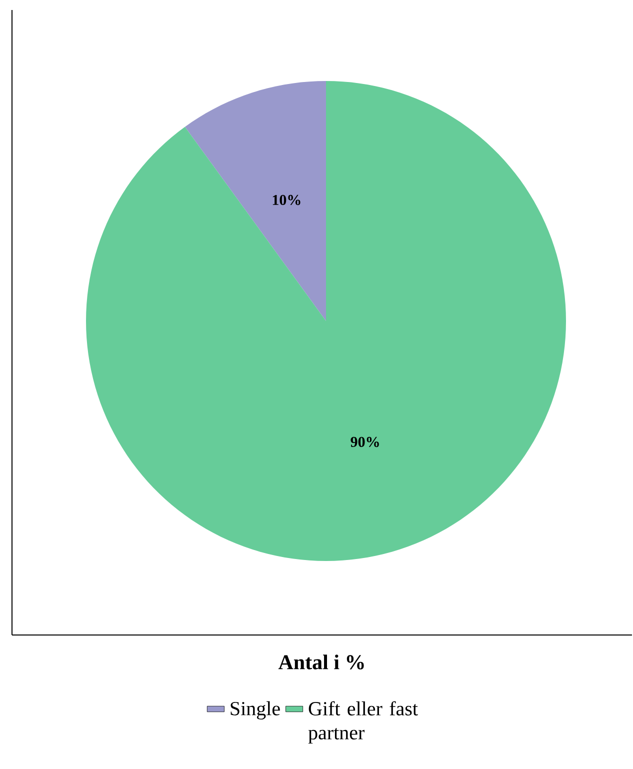  I want to click on text: Antal i %, so click(321, 662).